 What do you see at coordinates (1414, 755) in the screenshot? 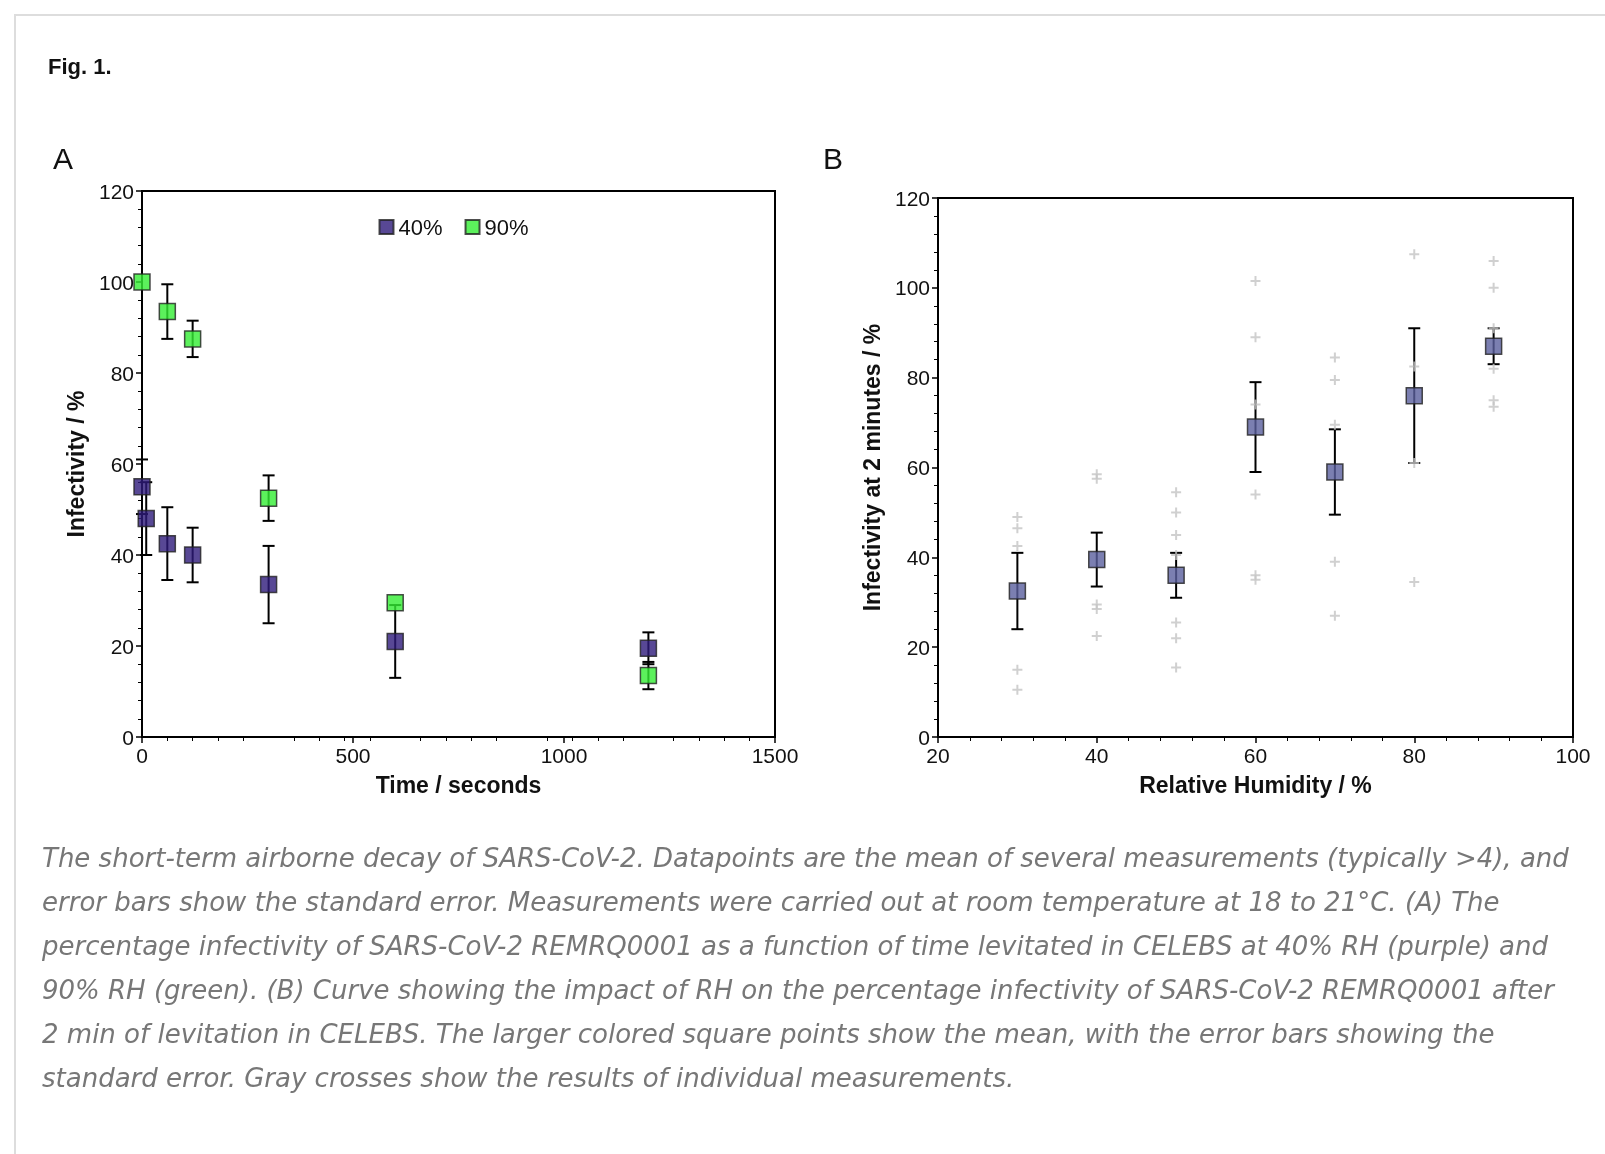
I see `x-tick-label: 80` at bounding box center [1414, 755].